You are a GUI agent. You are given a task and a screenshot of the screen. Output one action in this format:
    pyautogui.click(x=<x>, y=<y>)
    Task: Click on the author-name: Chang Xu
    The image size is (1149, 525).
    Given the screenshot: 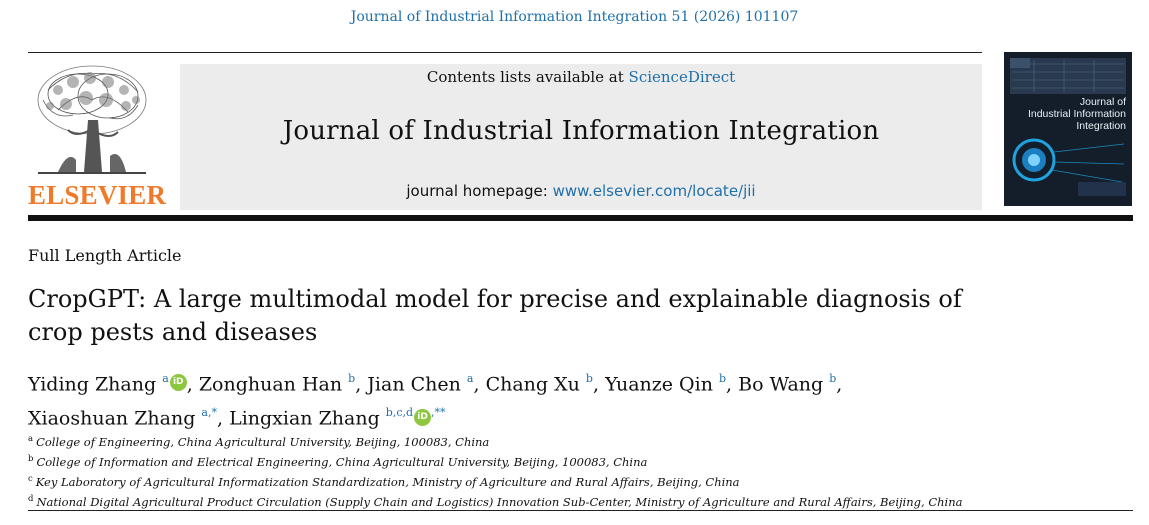 What is the action you would take?
    pyautogui.click(x=532, y=384)
    